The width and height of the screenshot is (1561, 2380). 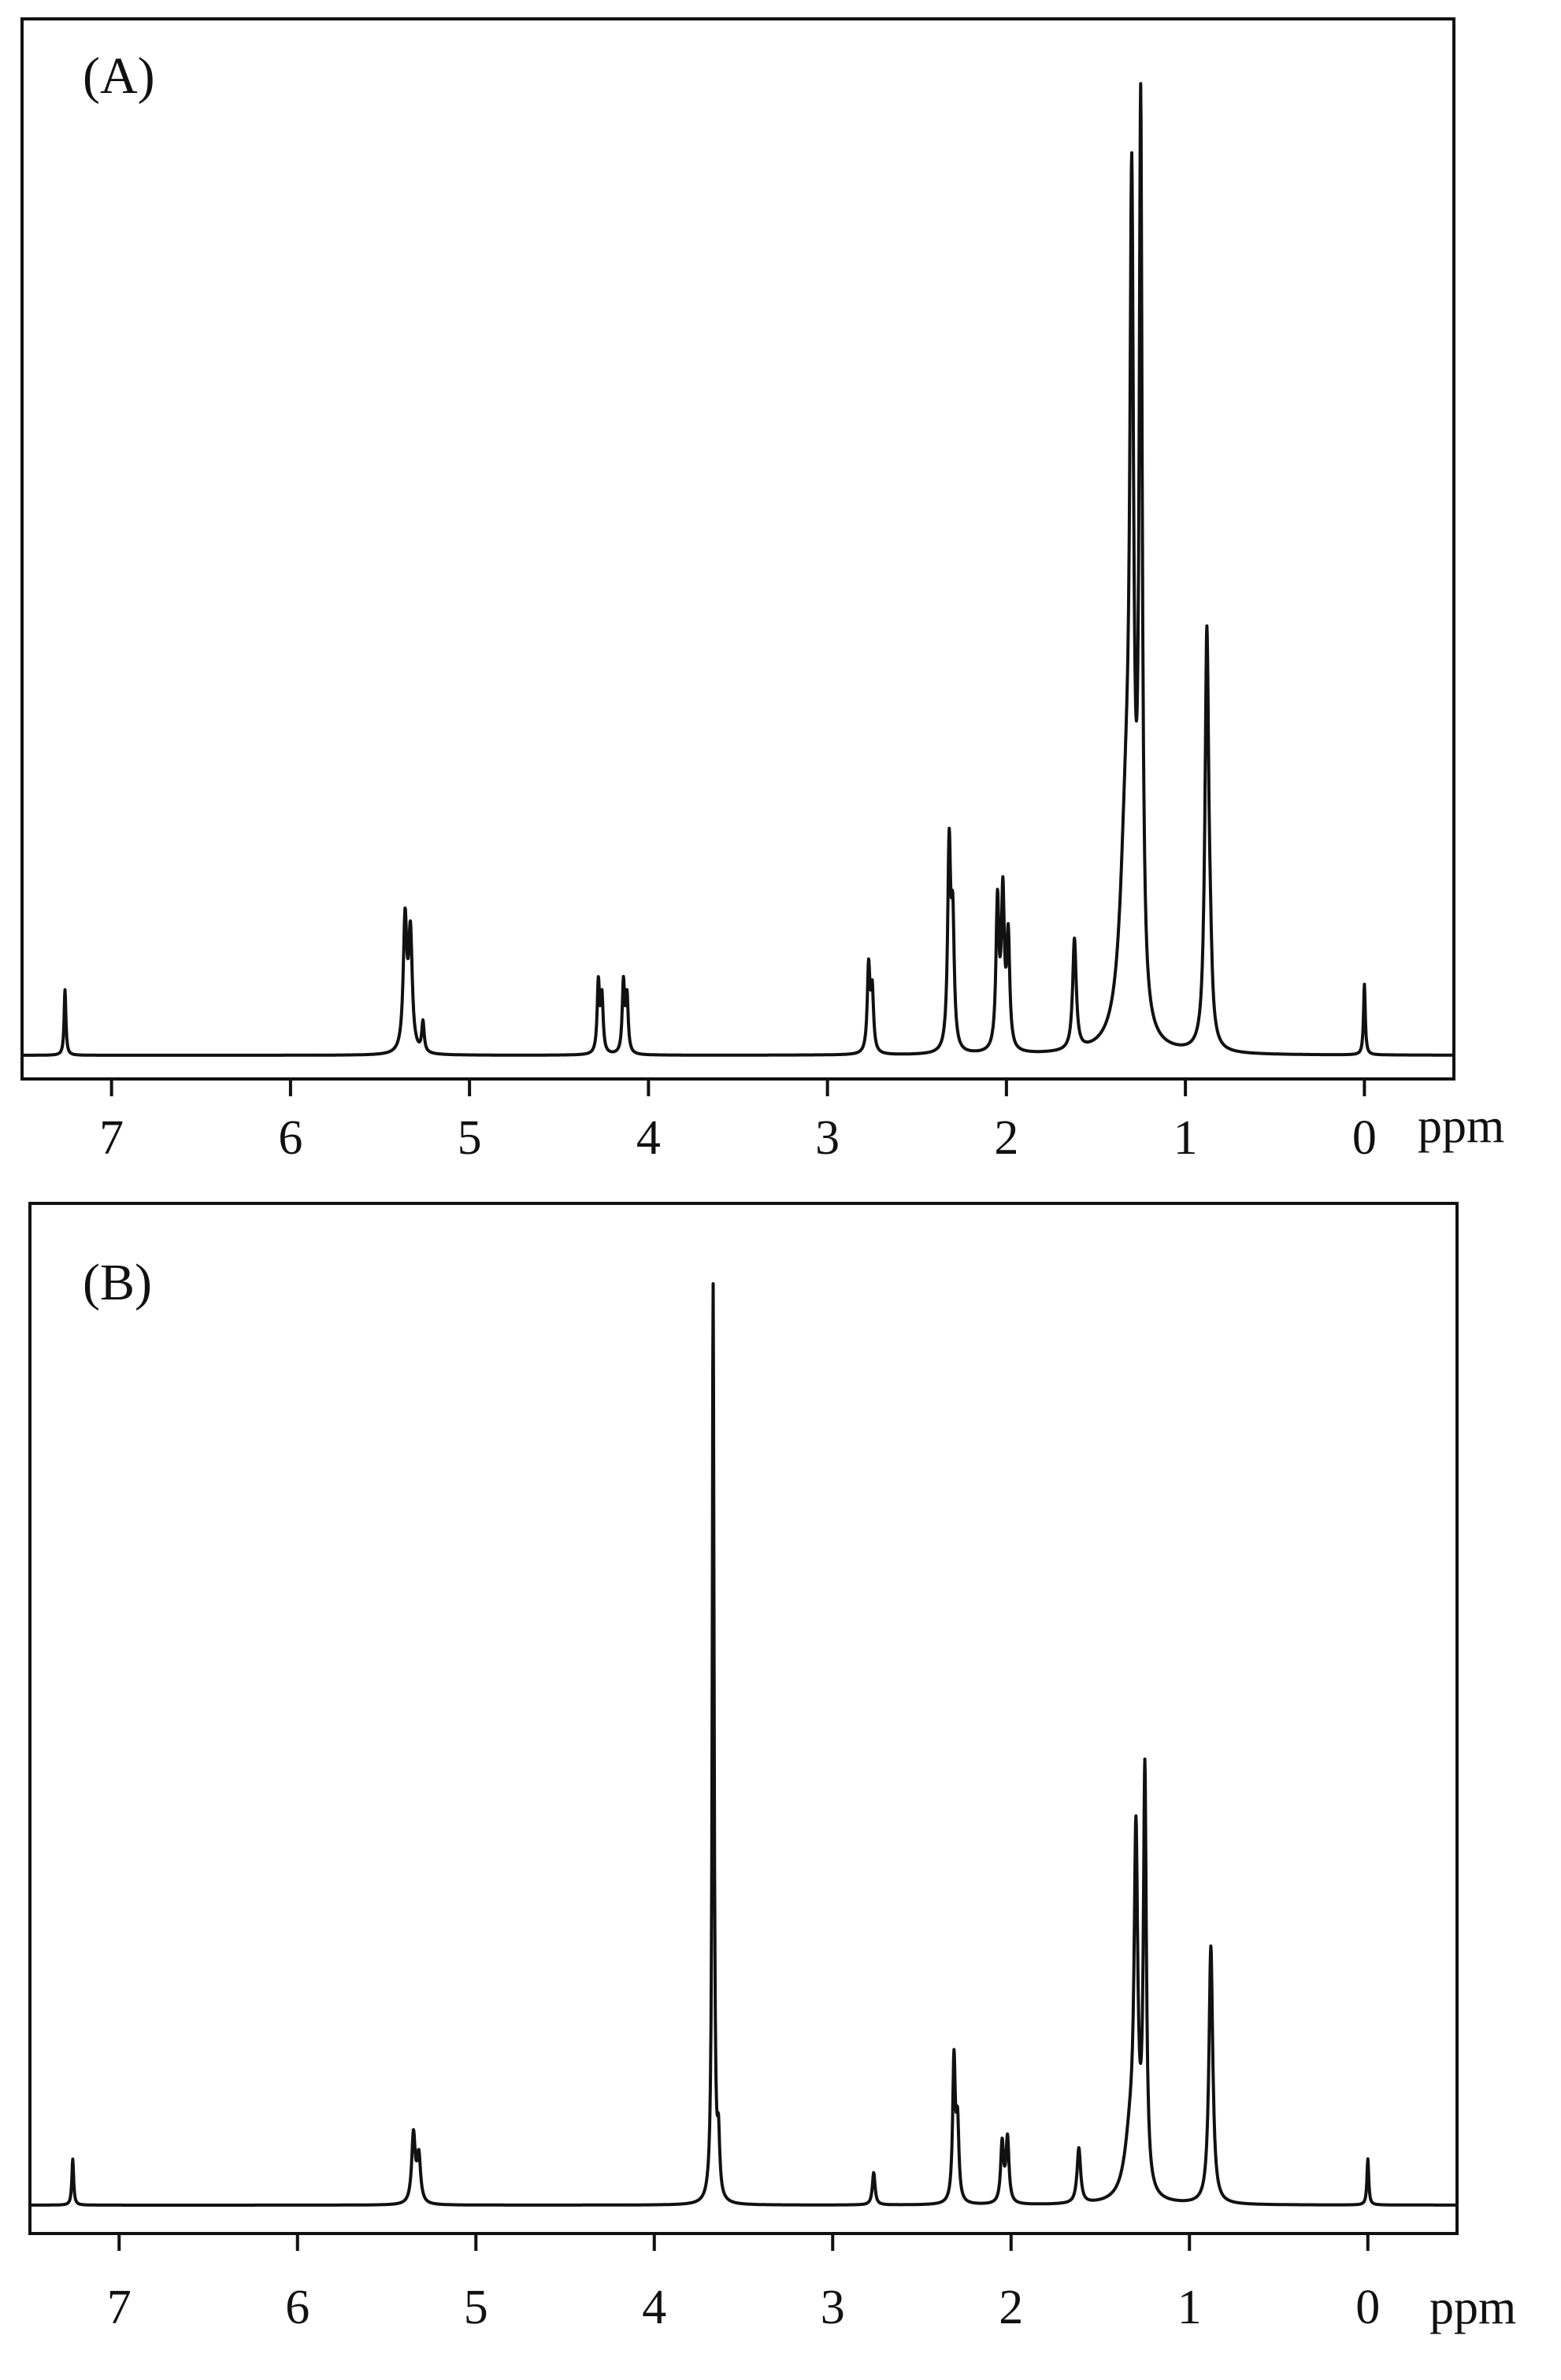 What do you see at coordinates (119, 76) in the screenshot?
I see `panel-label: (A)` at bounding box center [119, 76].